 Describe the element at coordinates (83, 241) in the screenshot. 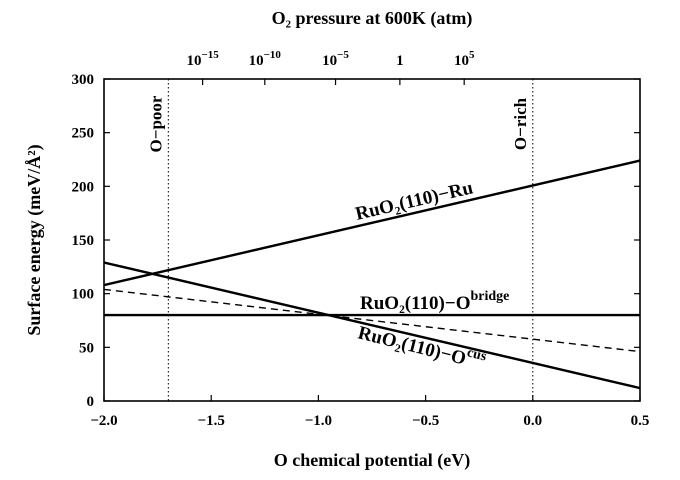

I see `y-tick-label: 150` at that location.